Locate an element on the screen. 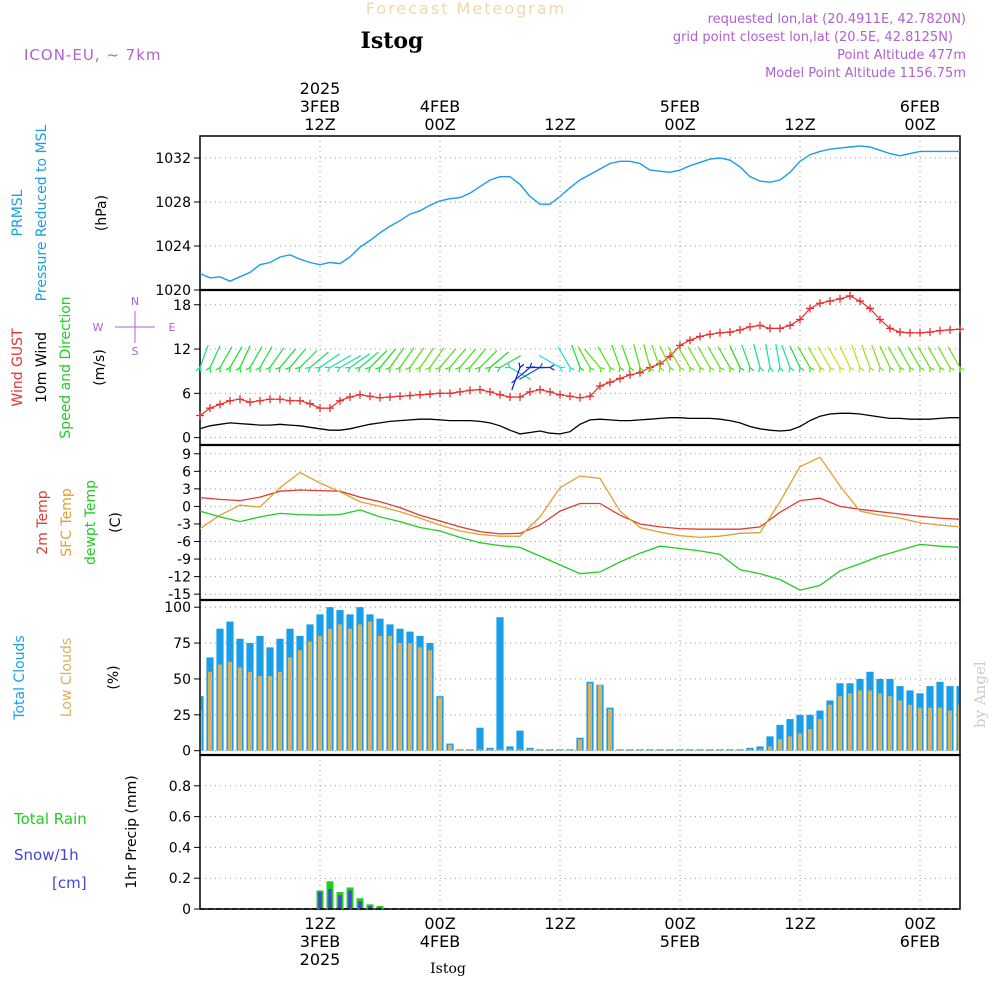 The image size is (1000, 1000). model-point-altitude: Model Point Altitude 1156.75m is located at coordinates (865, 73).